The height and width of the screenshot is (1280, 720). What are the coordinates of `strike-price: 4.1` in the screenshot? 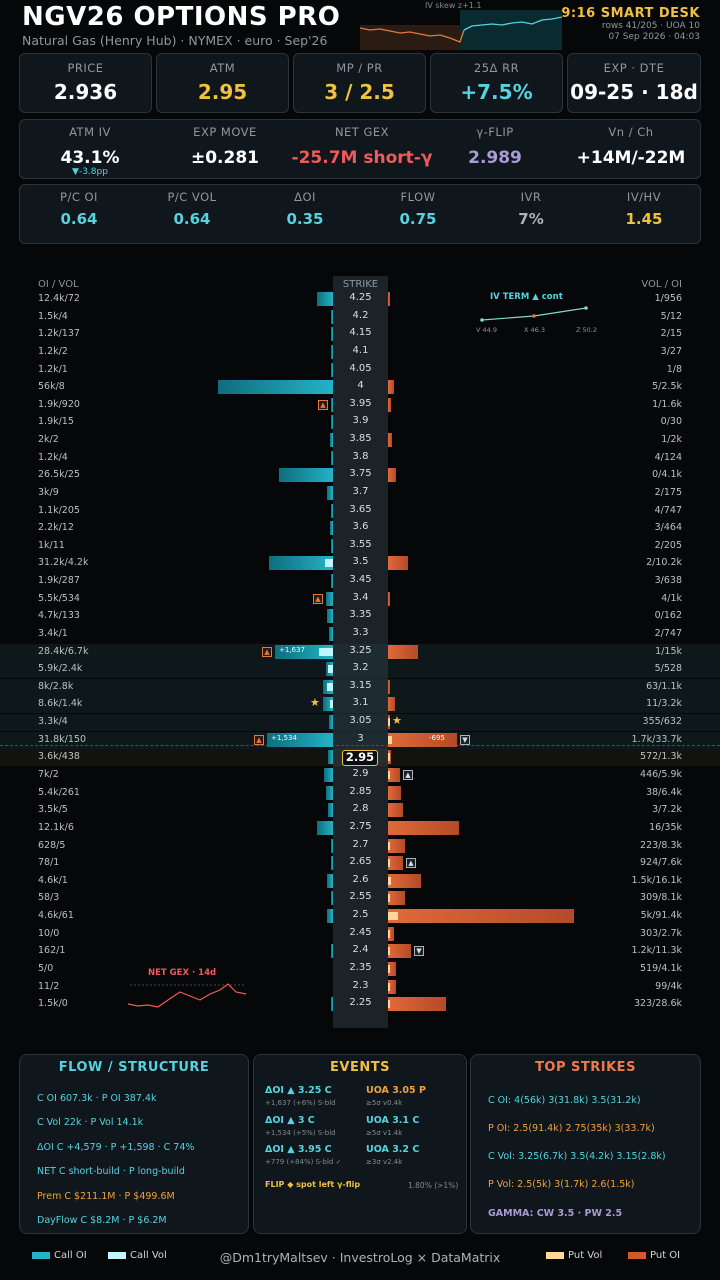 It's located at (360, 350).